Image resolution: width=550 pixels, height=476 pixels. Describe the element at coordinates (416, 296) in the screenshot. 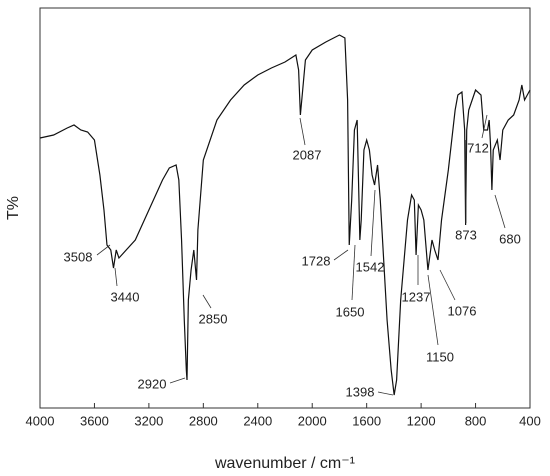

I see `peak-label: 1237` at that location.